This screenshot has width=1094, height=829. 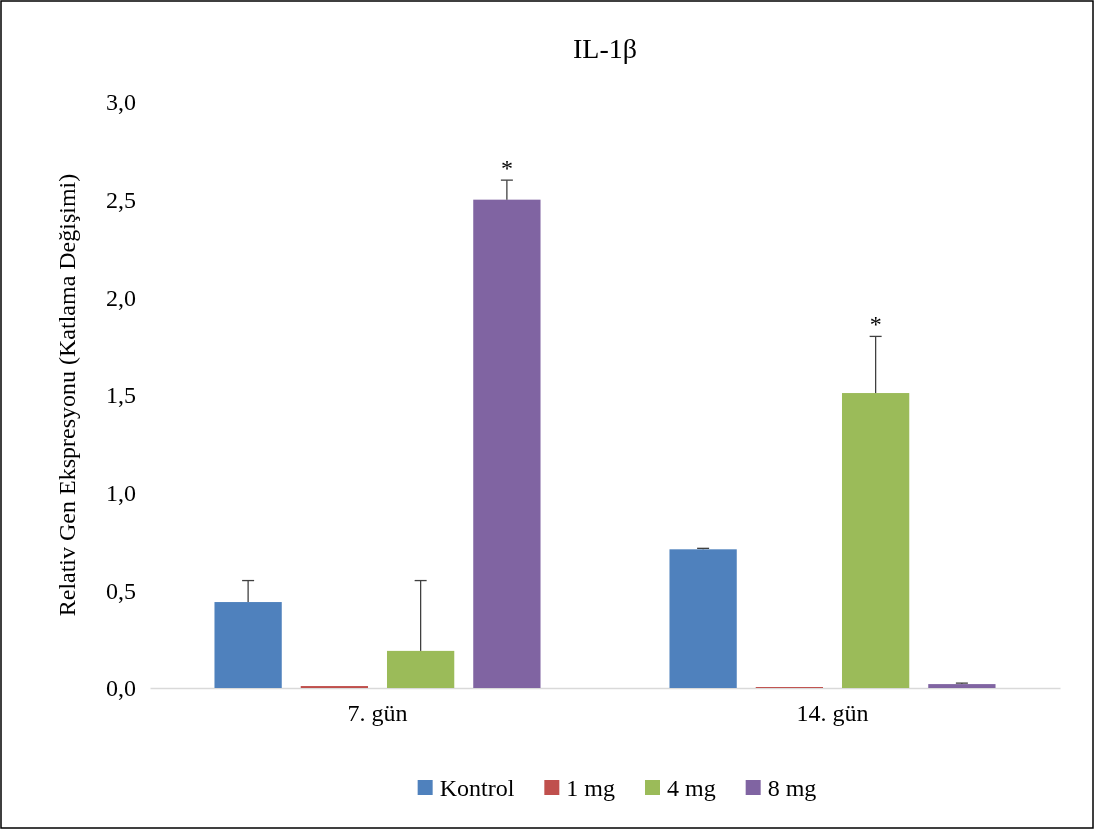 I want to click on legend-label: 1 mg, so click(x=590, y=788).